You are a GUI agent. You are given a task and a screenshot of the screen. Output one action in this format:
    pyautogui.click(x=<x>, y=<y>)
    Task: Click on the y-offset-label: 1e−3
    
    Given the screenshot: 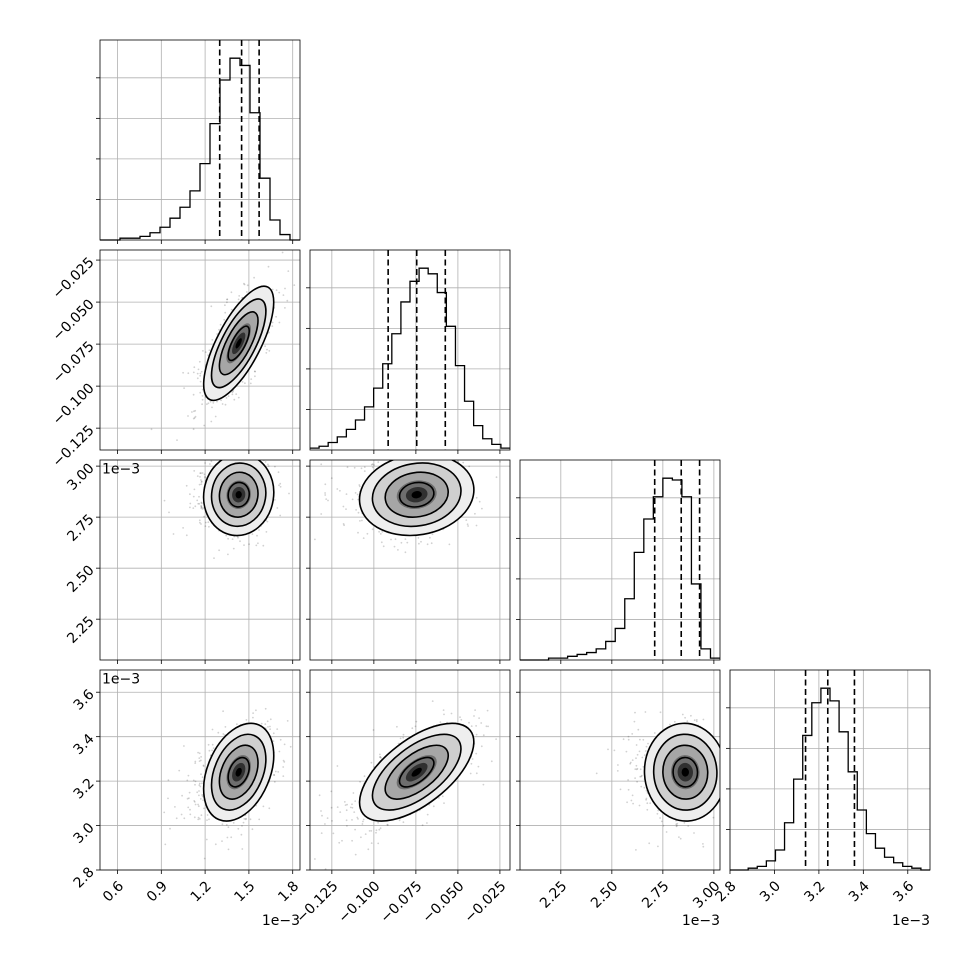 What is the action you would take?
    pyautogui.click(x=121, y=680)
    